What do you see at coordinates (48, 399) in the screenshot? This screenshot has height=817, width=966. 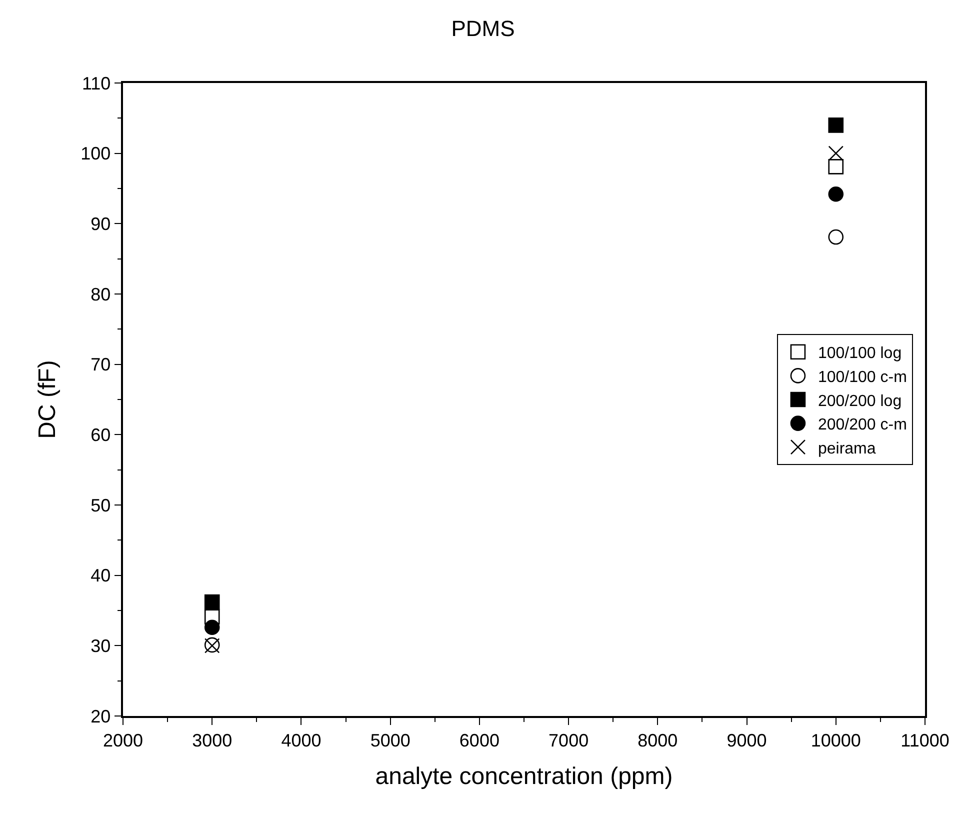 I see `y-axis-title: DC (fF)` at bounding box center [48, 399].